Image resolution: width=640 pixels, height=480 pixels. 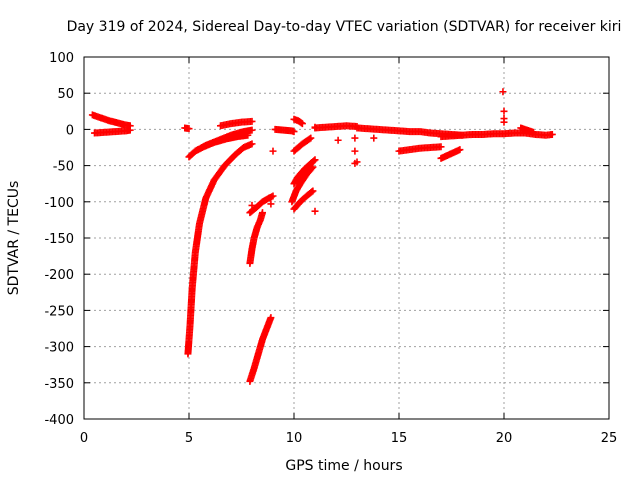 What do you see at coordinates (14, 238) in the screenshot?
I see `y-axis-label: SDTVAR / TECUs` at bounding box center [14, 238].